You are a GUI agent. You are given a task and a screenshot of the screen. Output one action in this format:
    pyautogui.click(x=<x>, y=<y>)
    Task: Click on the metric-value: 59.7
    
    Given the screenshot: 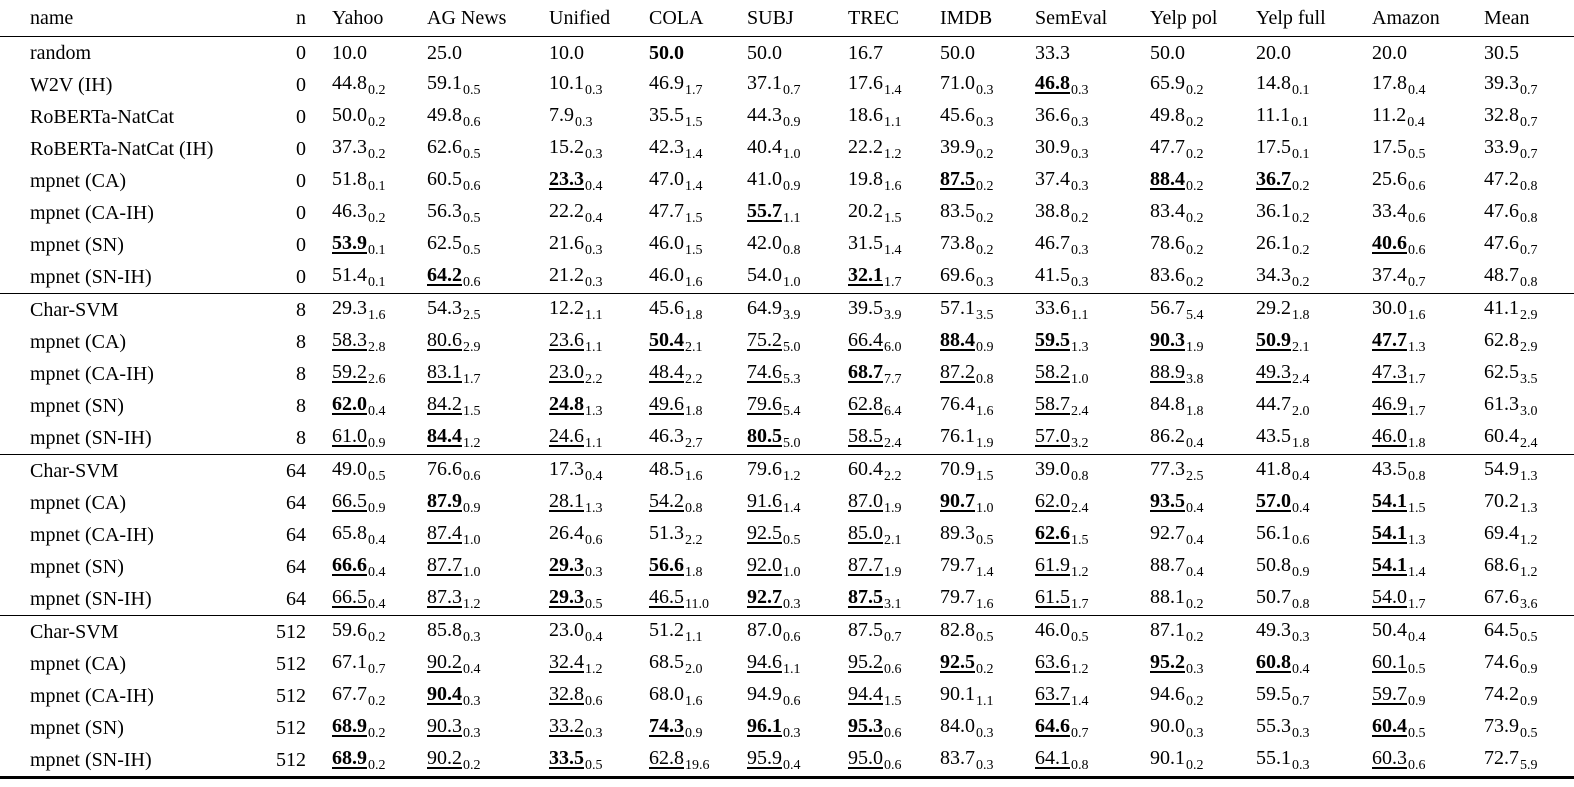 What is the action you would take?
    pyautogui.click(x=1389, y=693)
    